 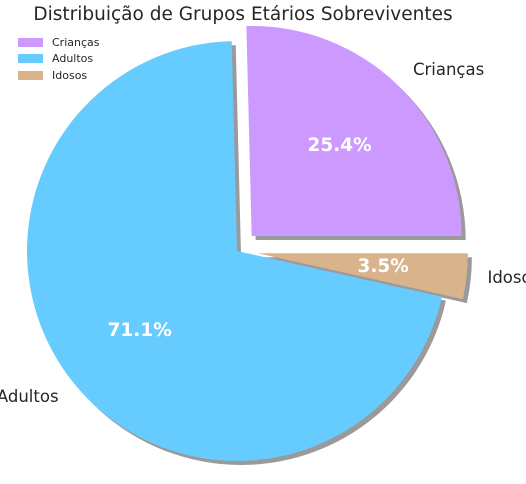 I want to click on legend-item: Crianças, so click(x=59, y=42).